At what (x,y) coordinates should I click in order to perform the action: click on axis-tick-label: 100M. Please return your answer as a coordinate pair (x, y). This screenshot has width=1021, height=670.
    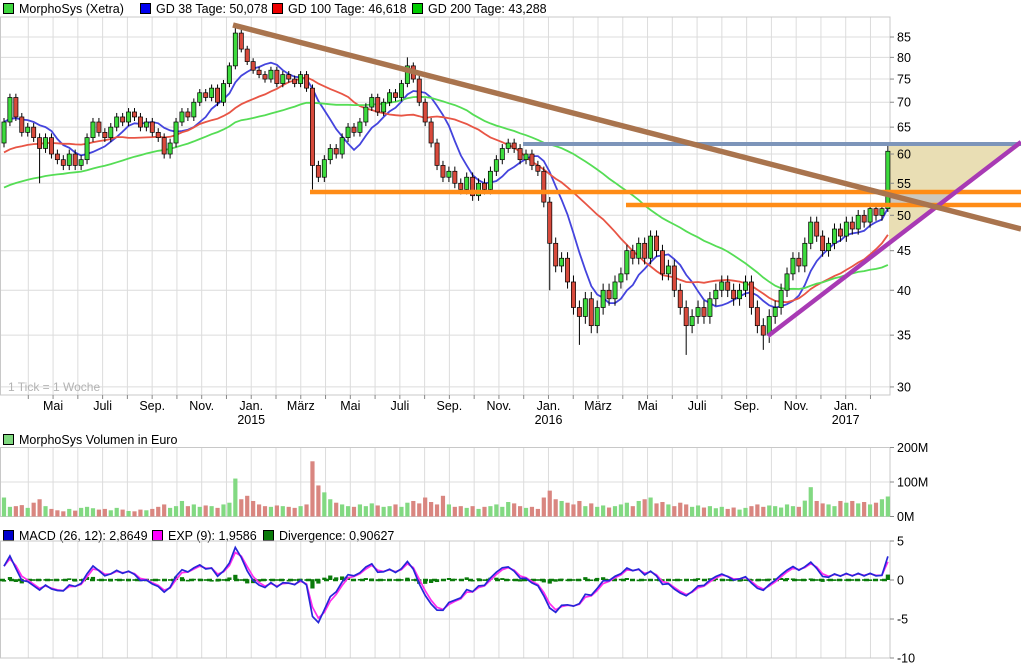
    Looking at the image, I should click on (912, 483).